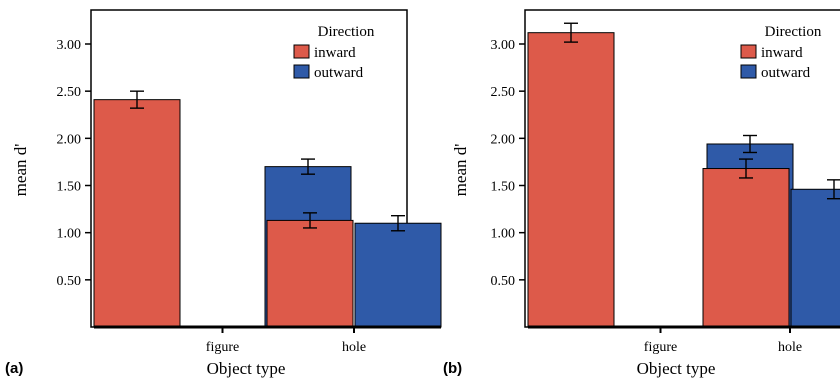 The height and width of the screenshot is (383, 840). What do you see at coordinates (14, 368) in the screenshot?
I see `panel-label-a: (a)` at bounding box center [14, 368].